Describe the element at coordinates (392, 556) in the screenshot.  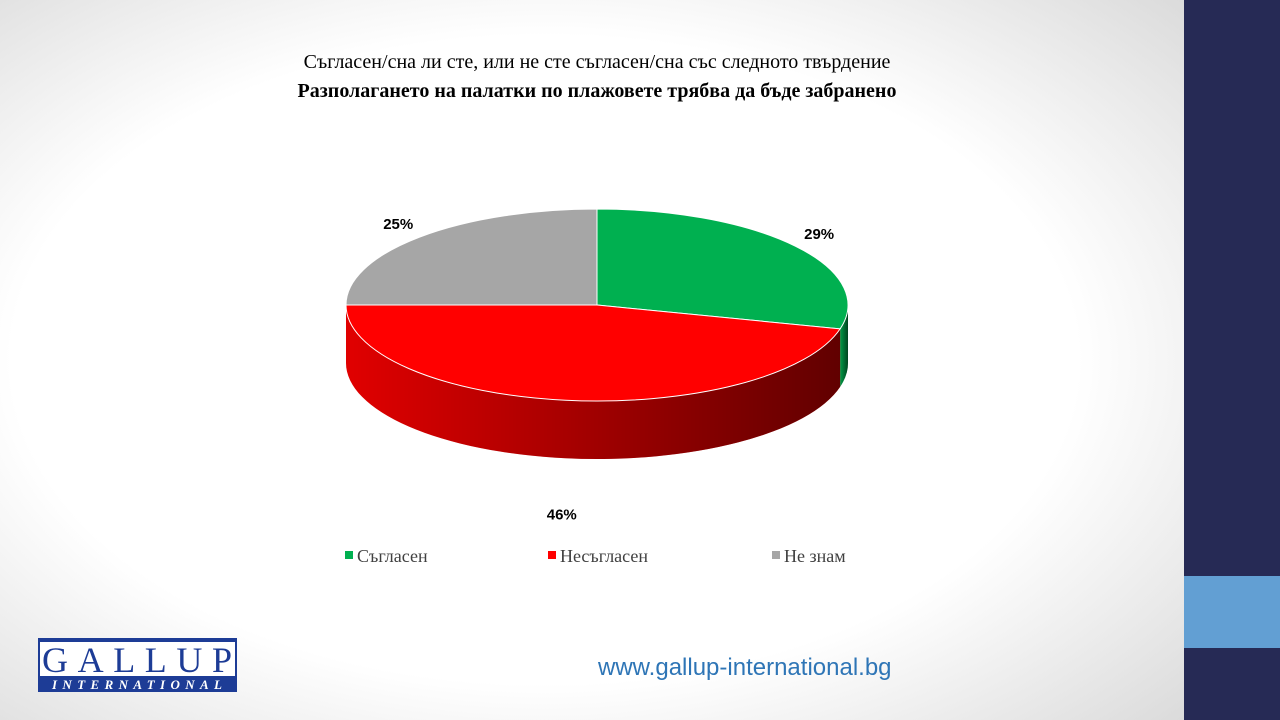
I see `legend-label: Съгласен` at that location.